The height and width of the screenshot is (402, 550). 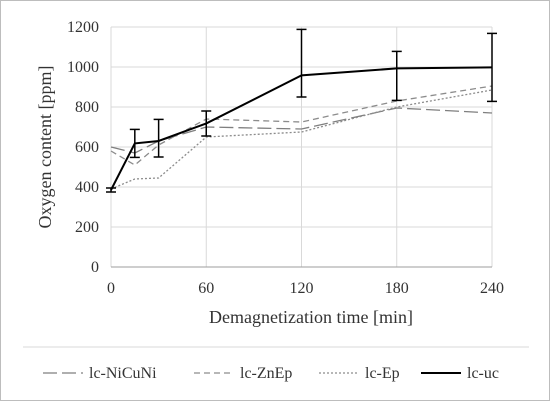 What do you see at coordinates (460, 373) in the screenshot?
I see `legend-item-lc-uc: lc-uc` at bounding box center [460, 373].